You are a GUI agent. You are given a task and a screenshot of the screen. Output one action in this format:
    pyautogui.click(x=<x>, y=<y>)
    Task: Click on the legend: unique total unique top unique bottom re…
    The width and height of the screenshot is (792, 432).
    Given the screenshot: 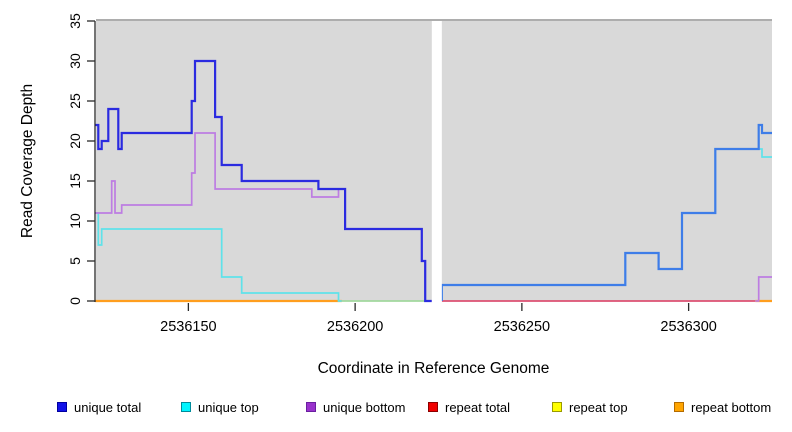 What is the action you would take?
    pyautogui.click(x=396, y=408)
    